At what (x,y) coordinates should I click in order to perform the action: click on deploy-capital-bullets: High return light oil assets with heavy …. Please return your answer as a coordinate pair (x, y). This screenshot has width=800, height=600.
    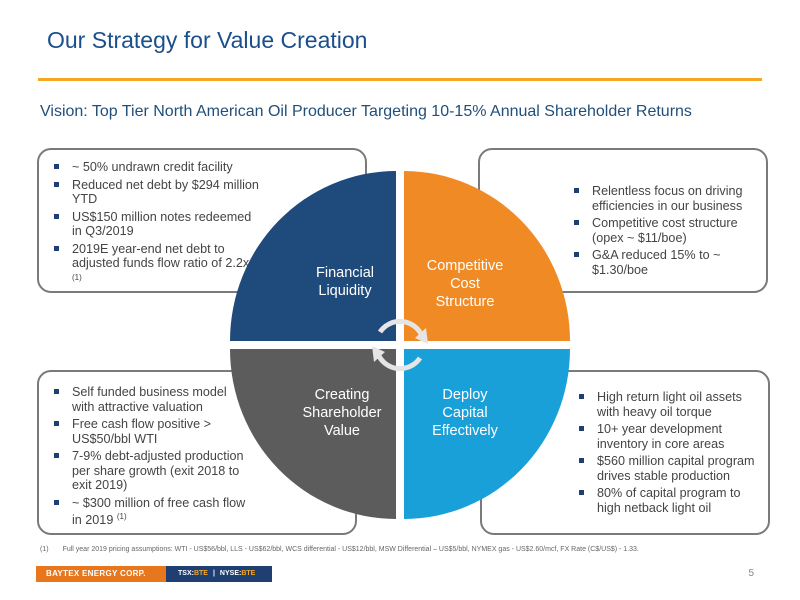
    Looking at the image, I should click on (670, 454).